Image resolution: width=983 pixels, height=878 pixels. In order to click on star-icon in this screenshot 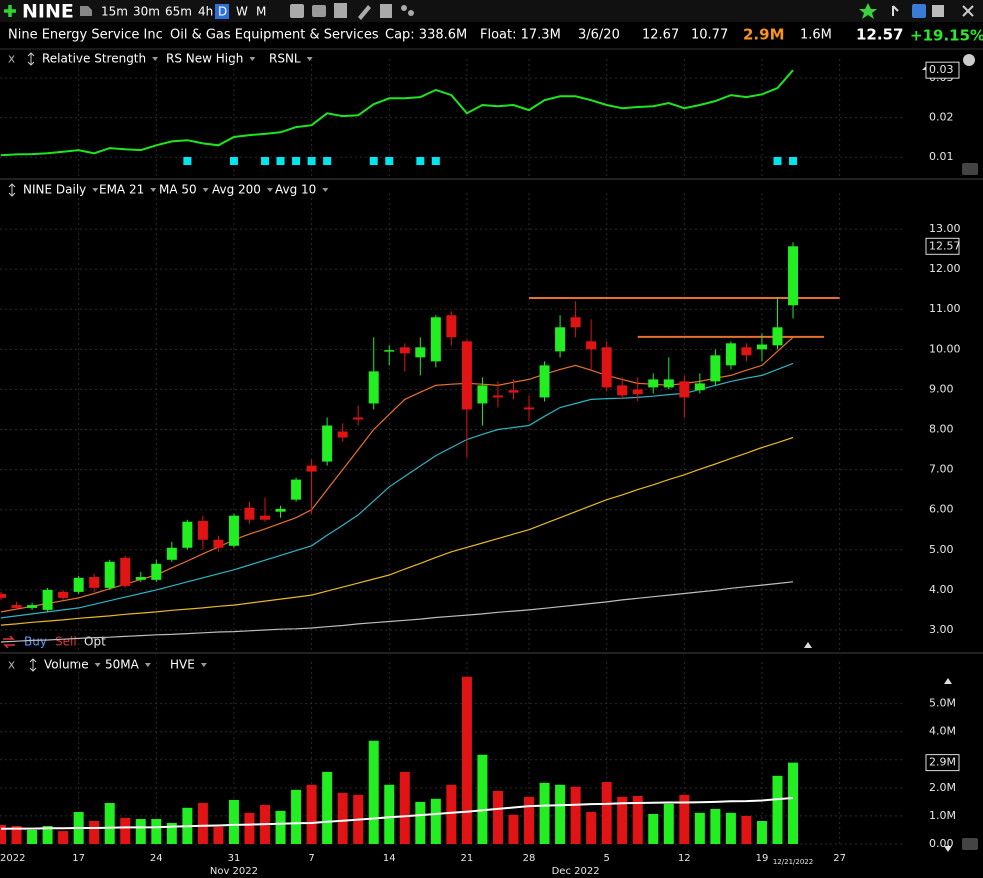, I will do `click(868, 11)`.